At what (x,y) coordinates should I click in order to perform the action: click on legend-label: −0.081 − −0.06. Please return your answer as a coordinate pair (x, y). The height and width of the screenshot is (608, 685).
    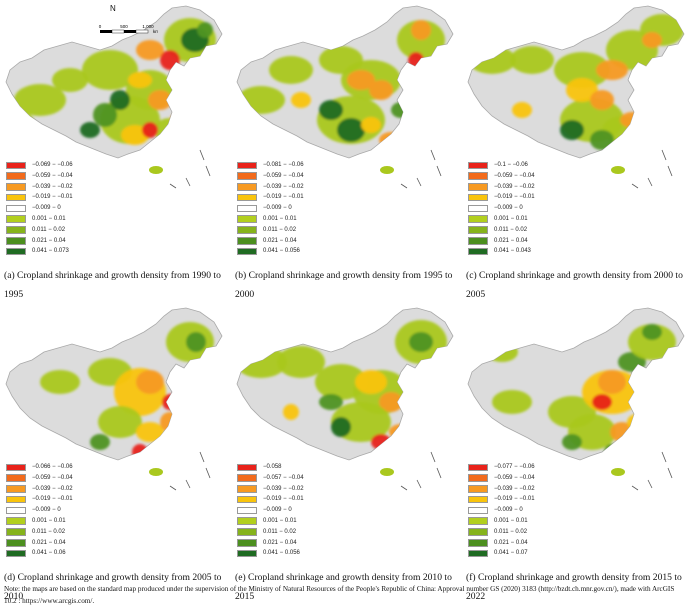
    Looking at the image, I should click on (283, 165).